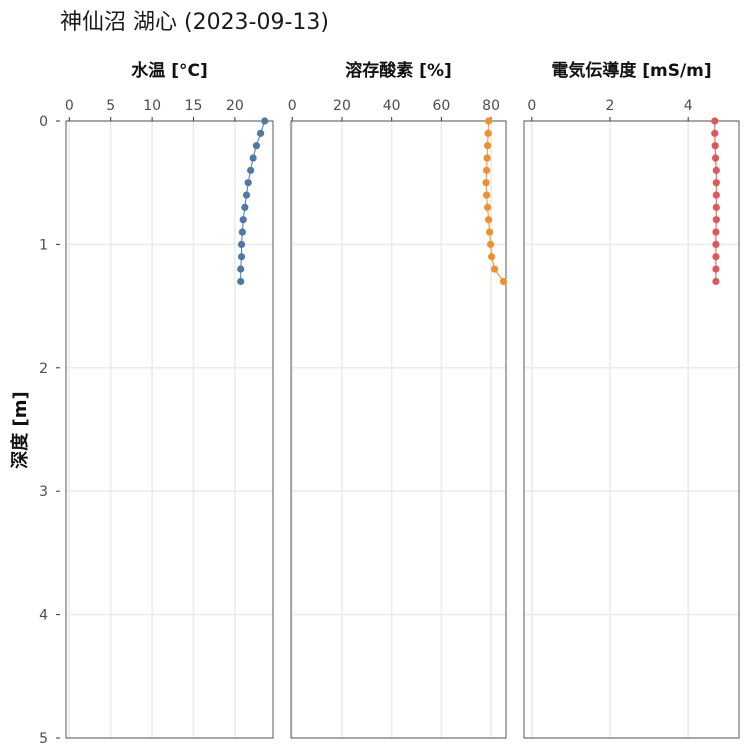 This screenshot has height=750, width=750. What do you see at coordinates (43, 739) in the screenshot?
I see `y-tick-label: 5` at bounding box center [43, 739].